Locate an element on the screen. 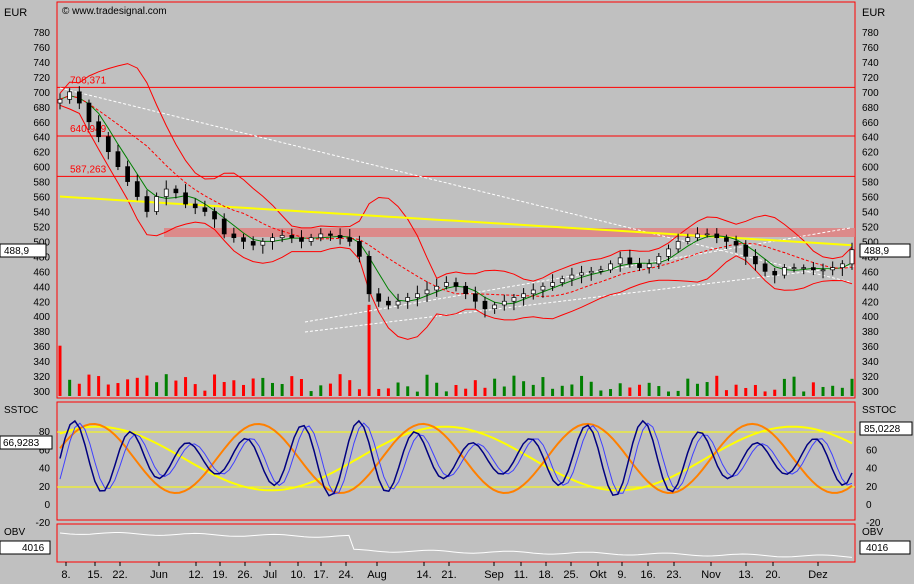  obv-panel-frame is located at coordinates (456, 543).